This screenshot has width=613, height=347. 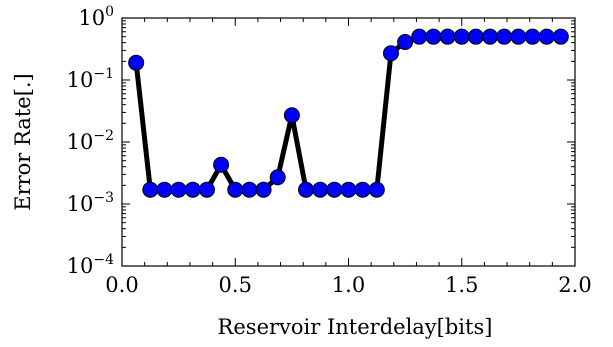 What do you see at coordinates (121, 285) in the screenshot?
I see `x-tick-label: 0.0` at bounding box center [121, 285].